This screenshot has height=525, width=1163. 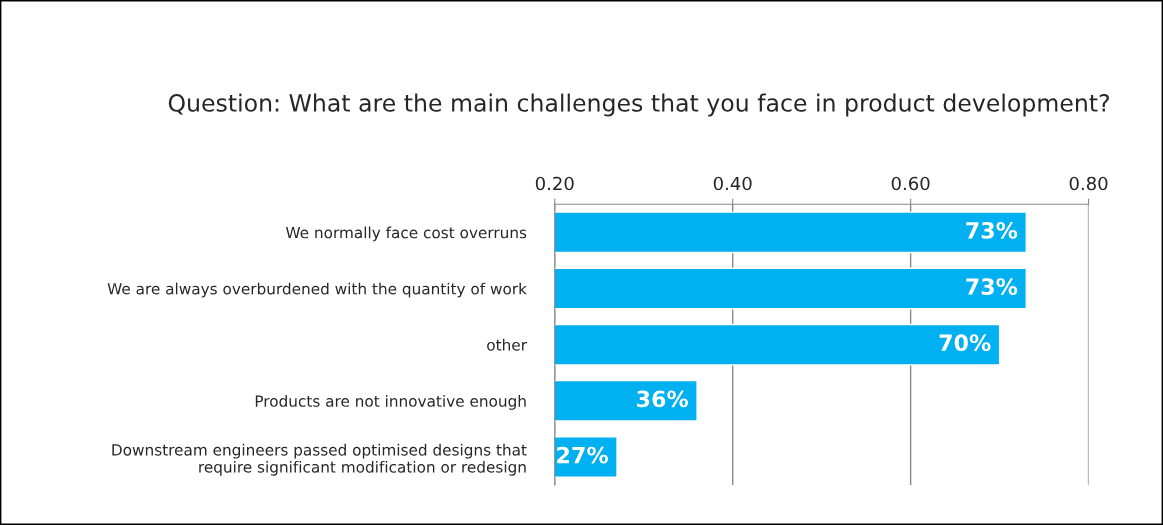 I want to click on data-label: 27%, so click(x=582, y=455).